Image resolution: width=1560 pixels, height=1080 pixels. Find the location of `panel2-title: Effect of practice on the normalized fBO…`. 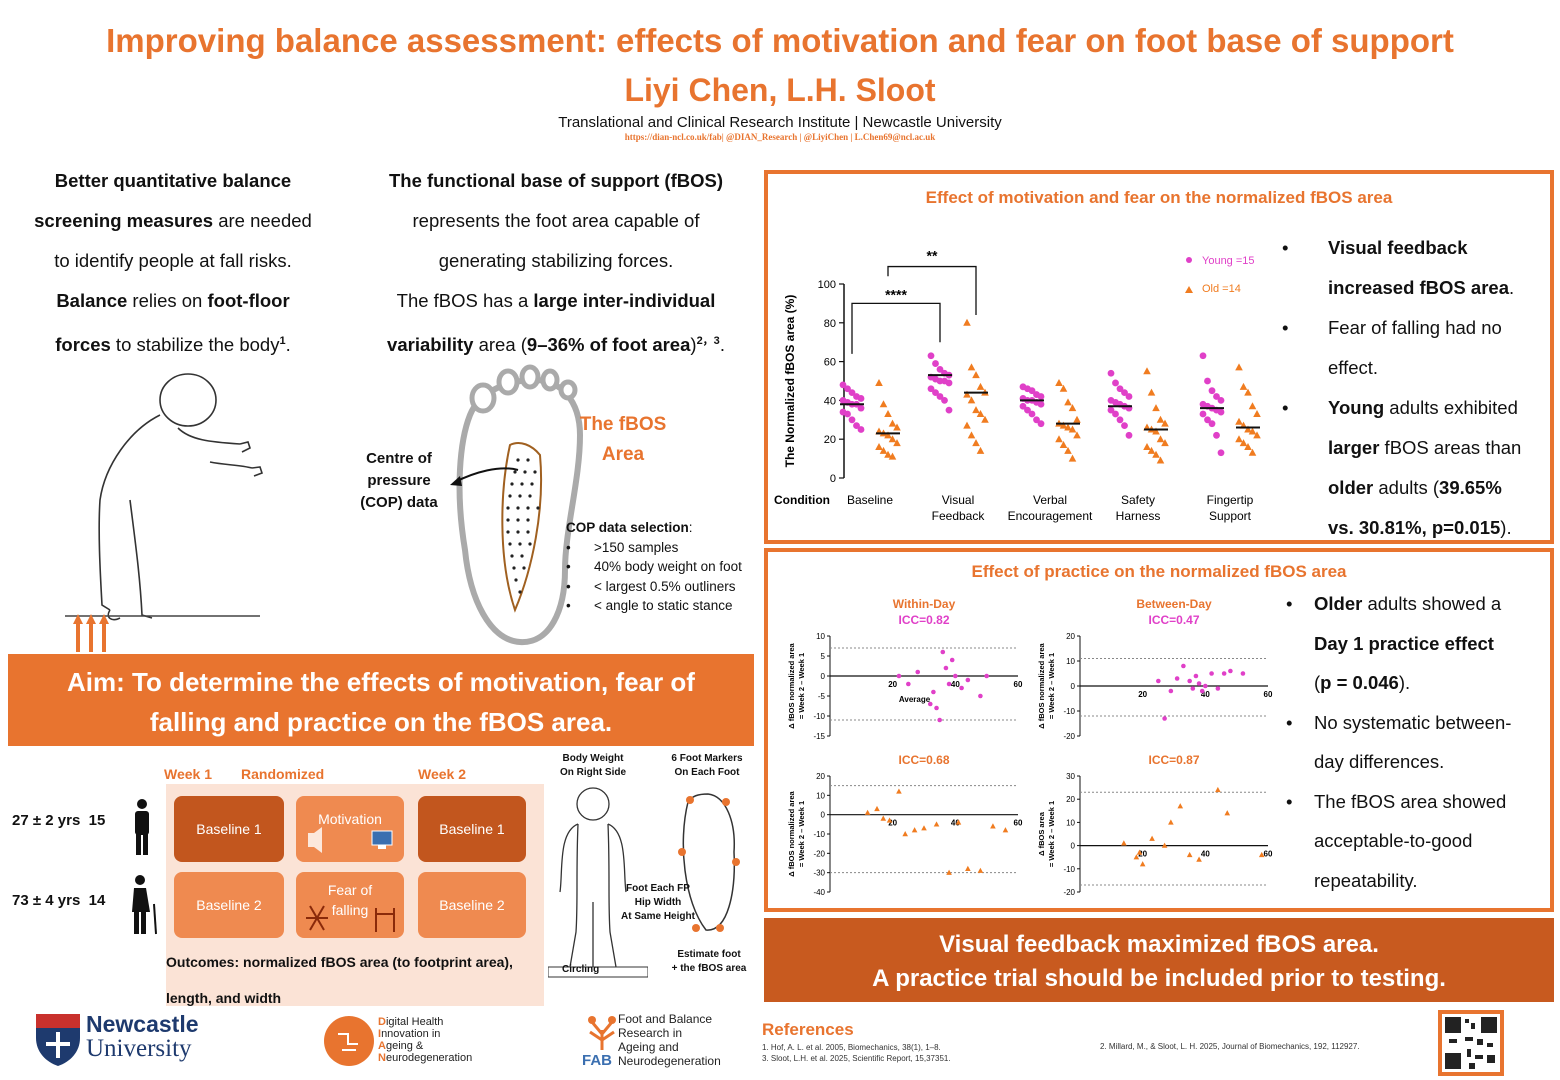

panel2-title: Effect of practice on the normalized fBO… is located at coordinates (1159, 571).